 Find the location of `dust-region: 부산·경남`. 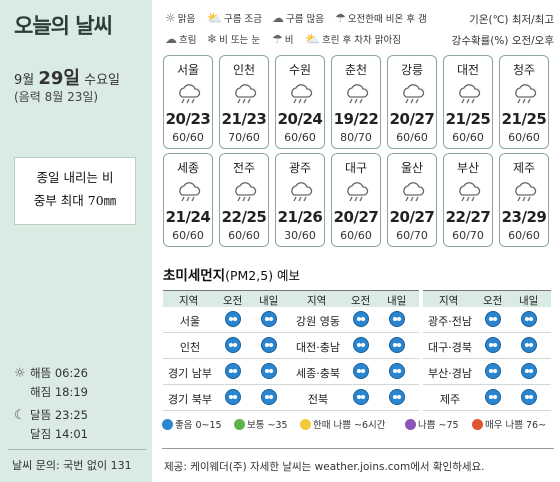

dust-region: 부산·경남 is located at coordinates (450, 373).